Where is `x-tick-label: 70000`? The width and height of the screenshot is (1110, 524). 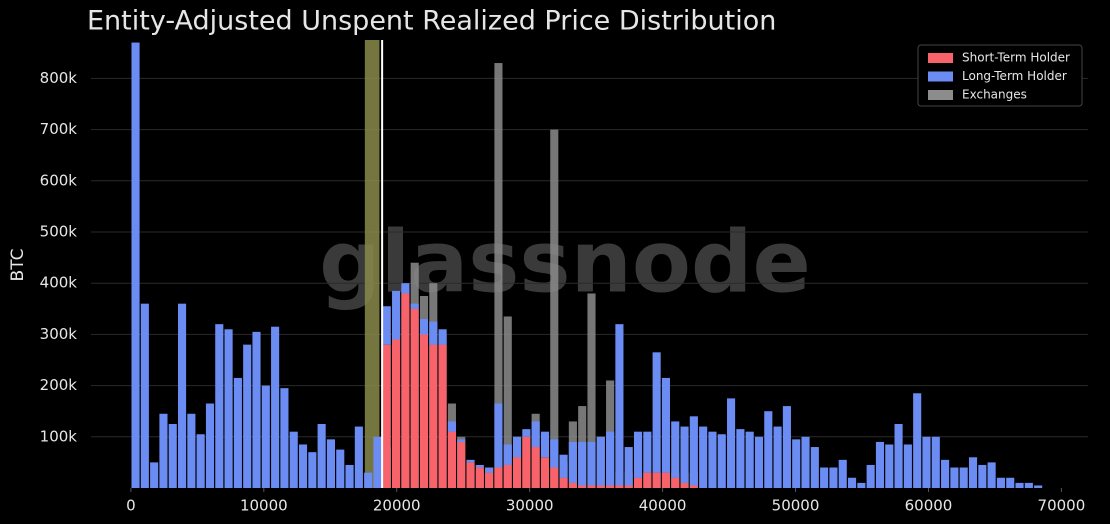 x-tick-label: 70000 is located at coordinates (1062, 506).